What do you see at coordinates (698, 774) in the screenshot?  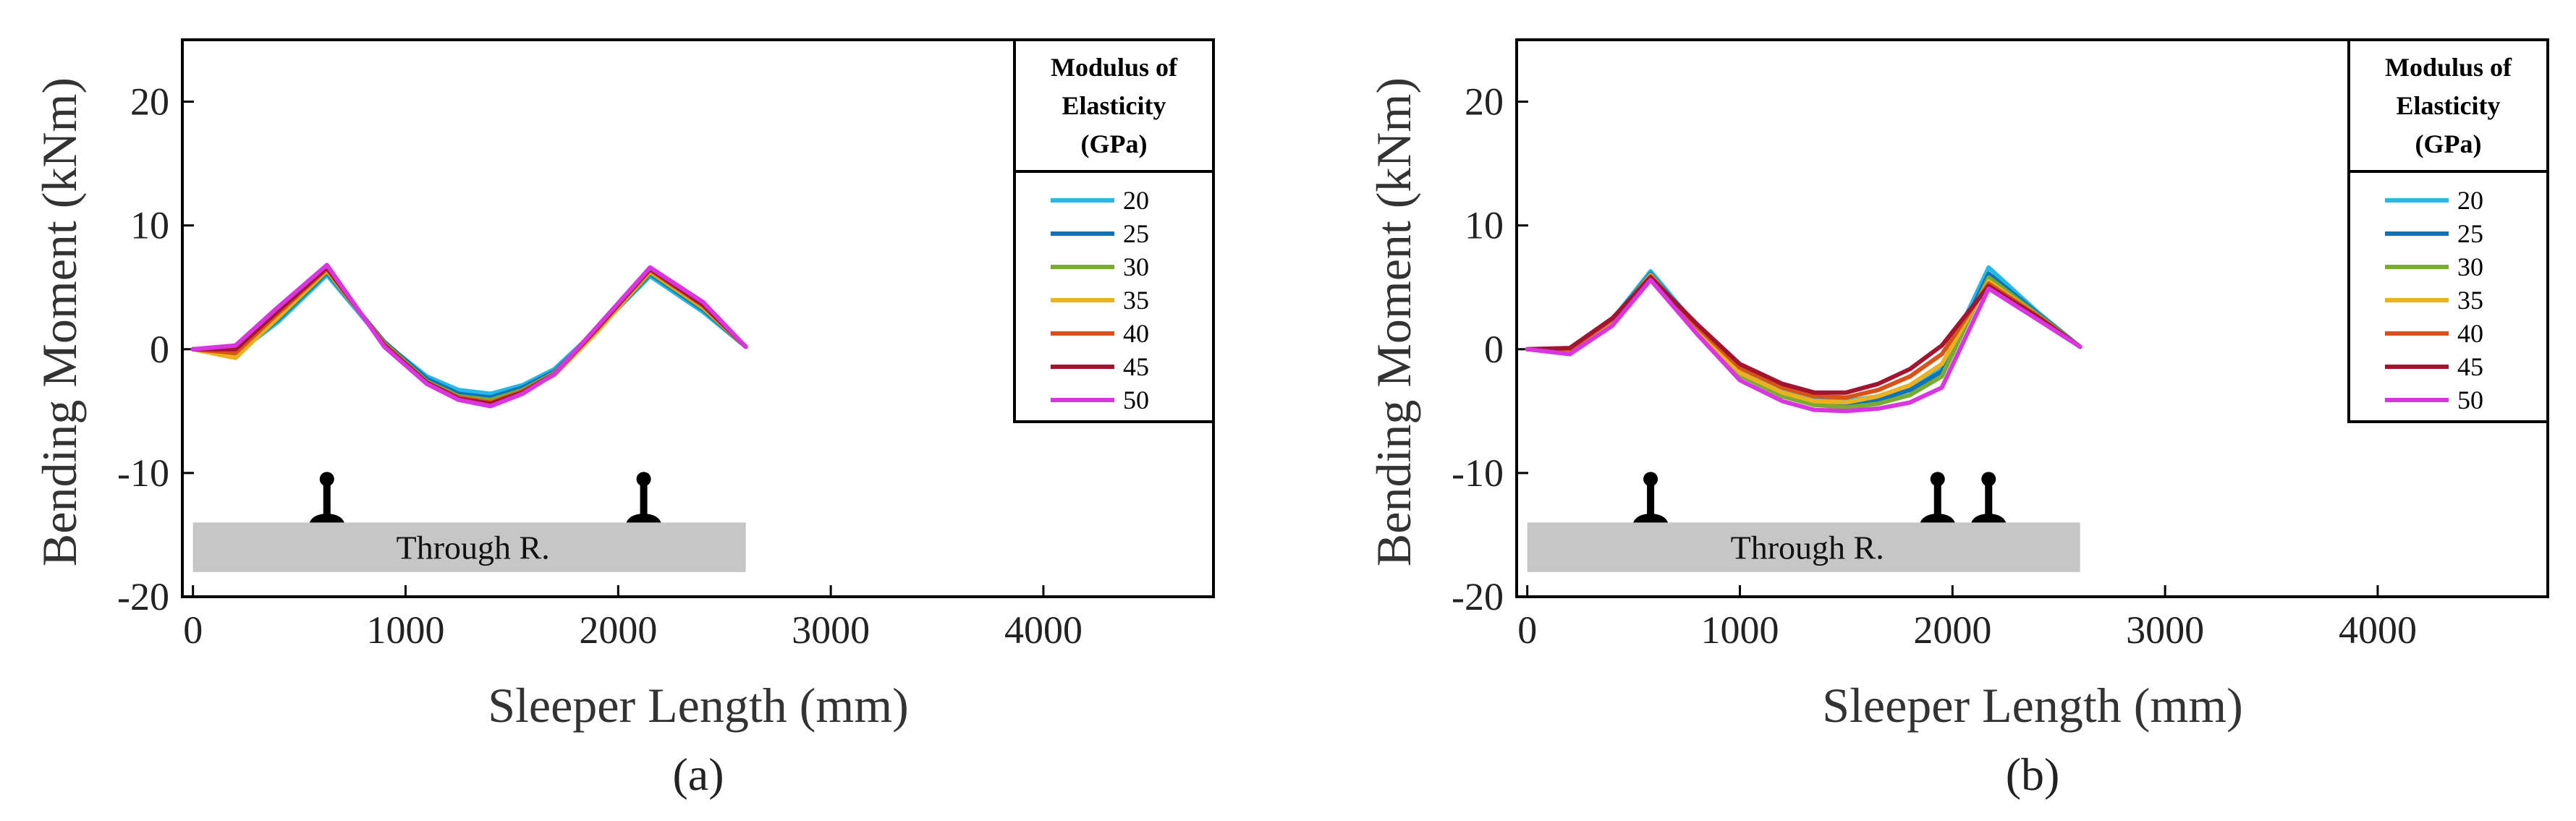 I see `panel-caption: (a)` at bounding box center [698, 774].